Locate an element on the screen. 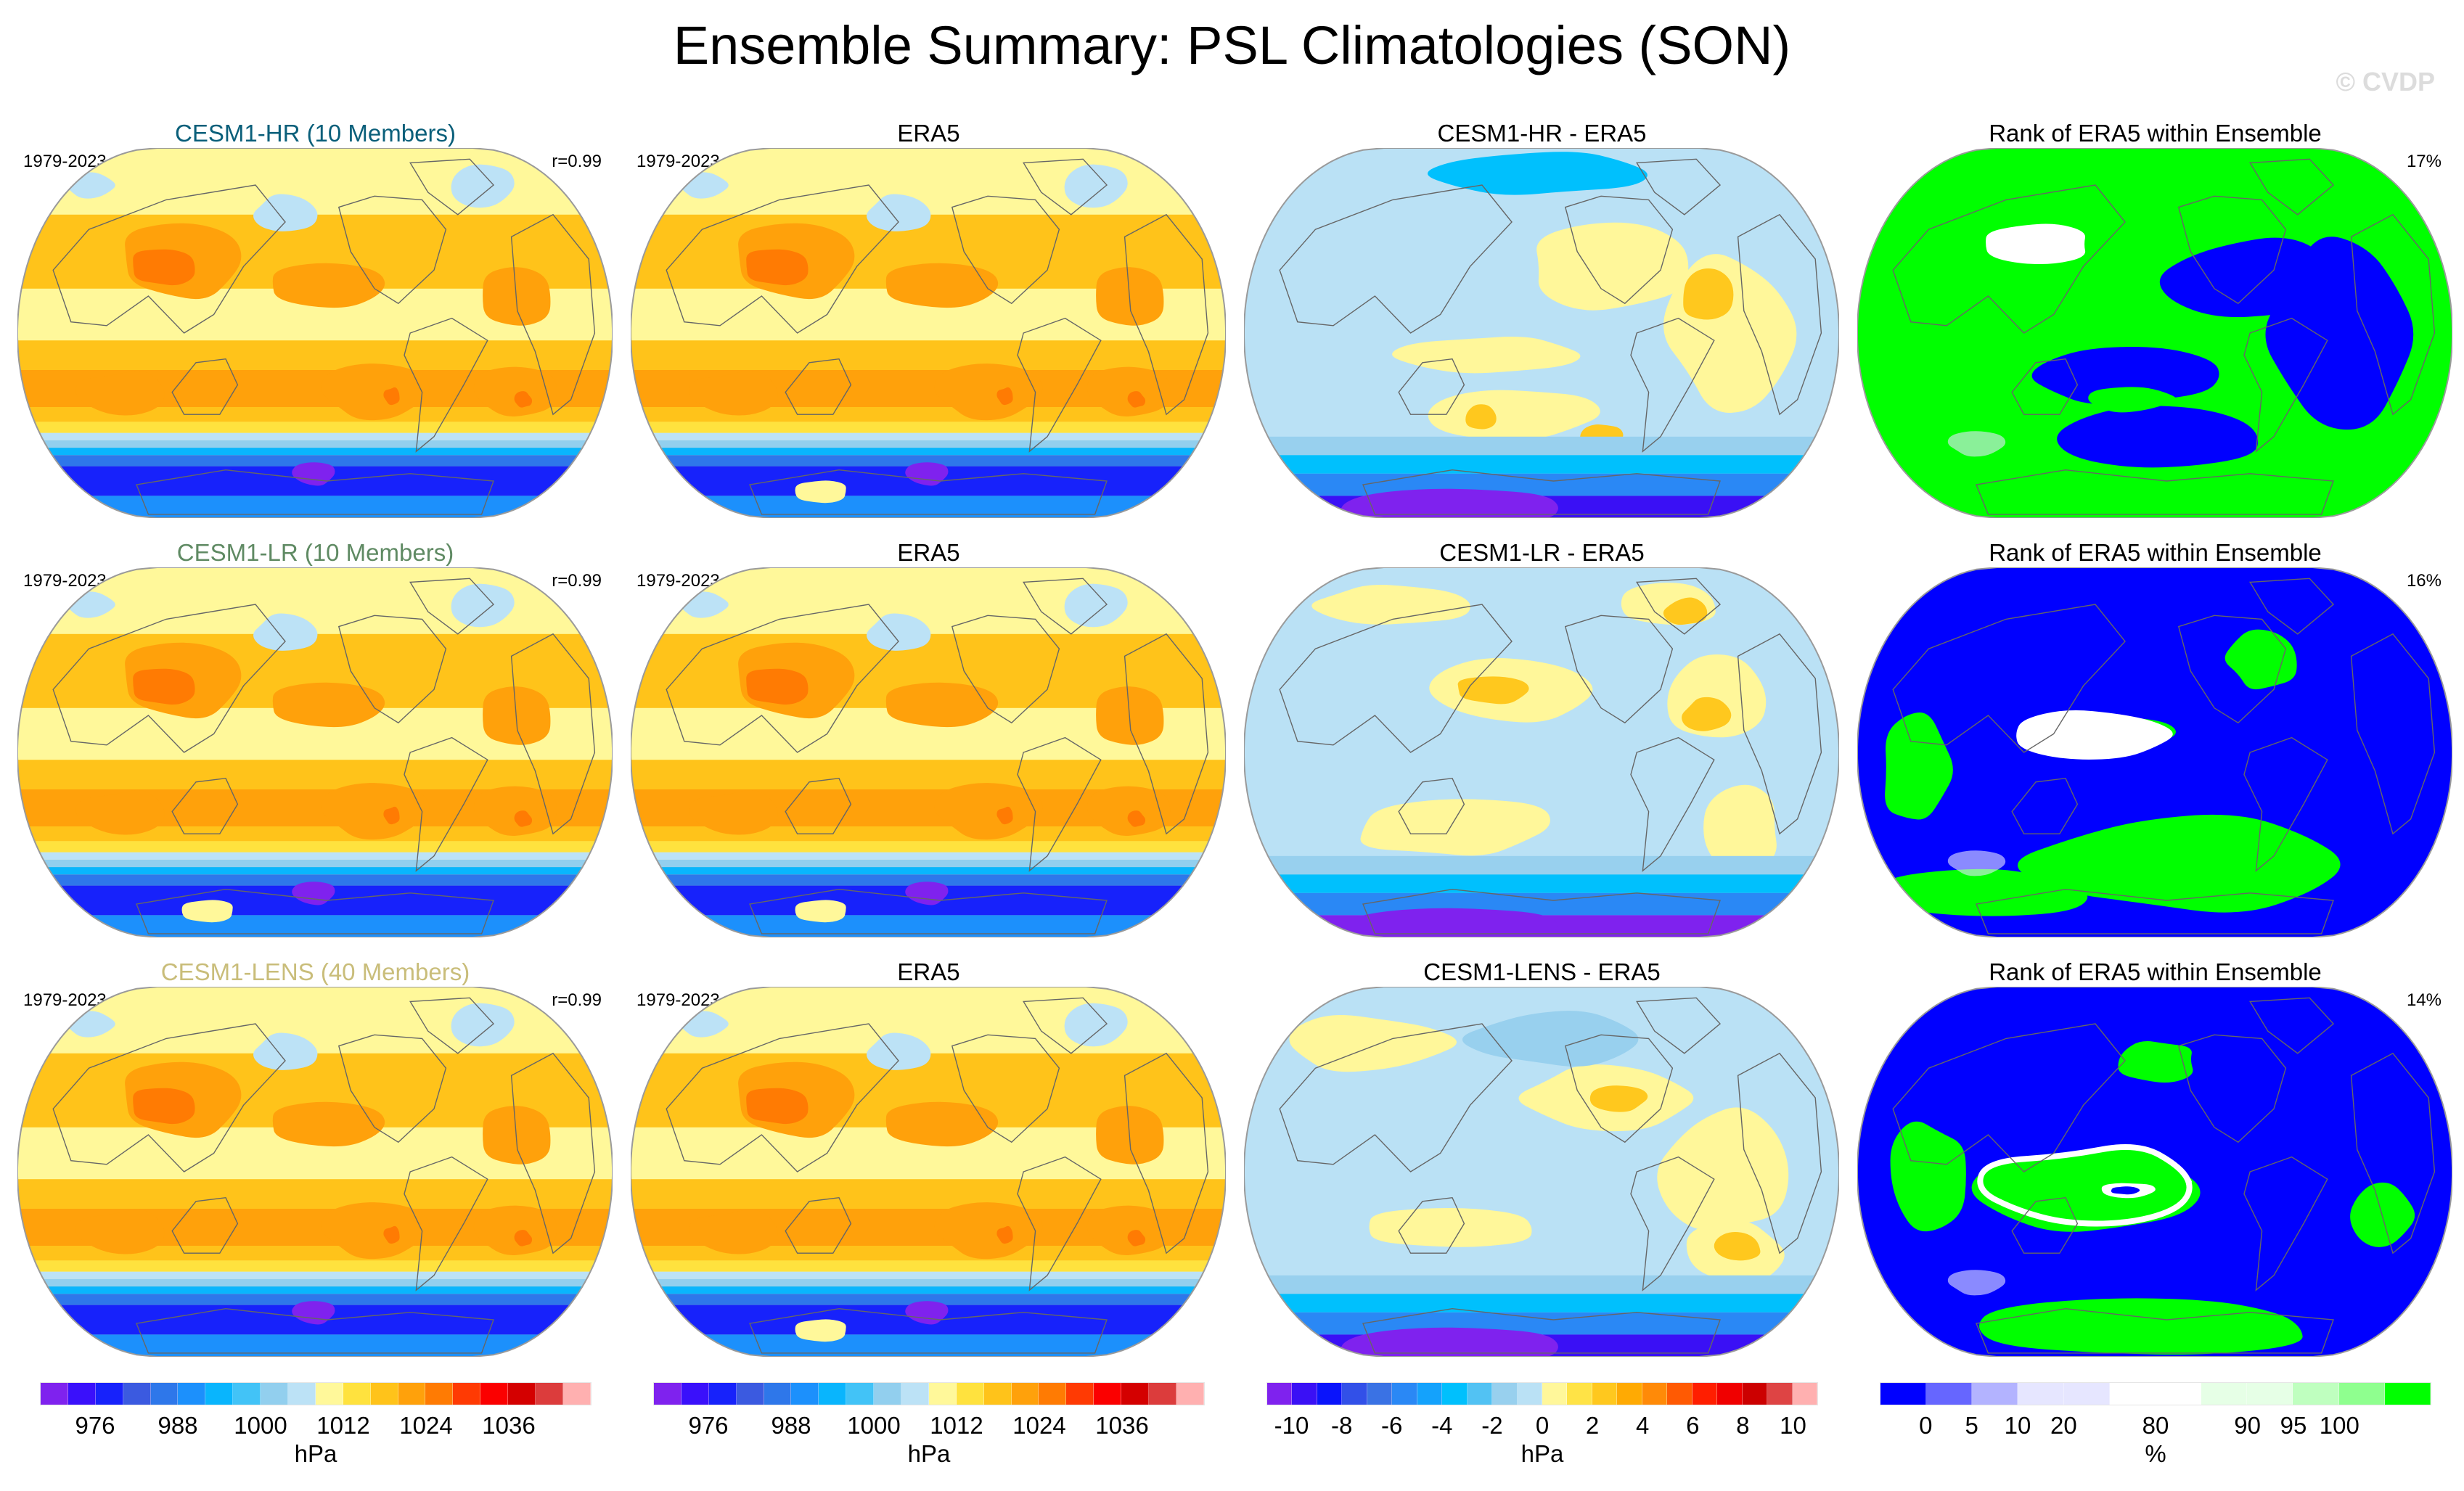  map-diff is located at coordinates (1541, 752).